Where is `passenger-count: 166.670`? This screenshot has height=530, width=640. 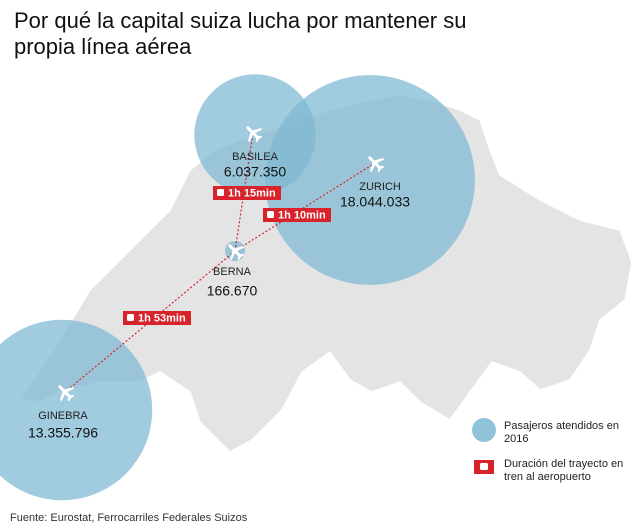 passenger-count: 166.670 is located at coordinates (232, 291).